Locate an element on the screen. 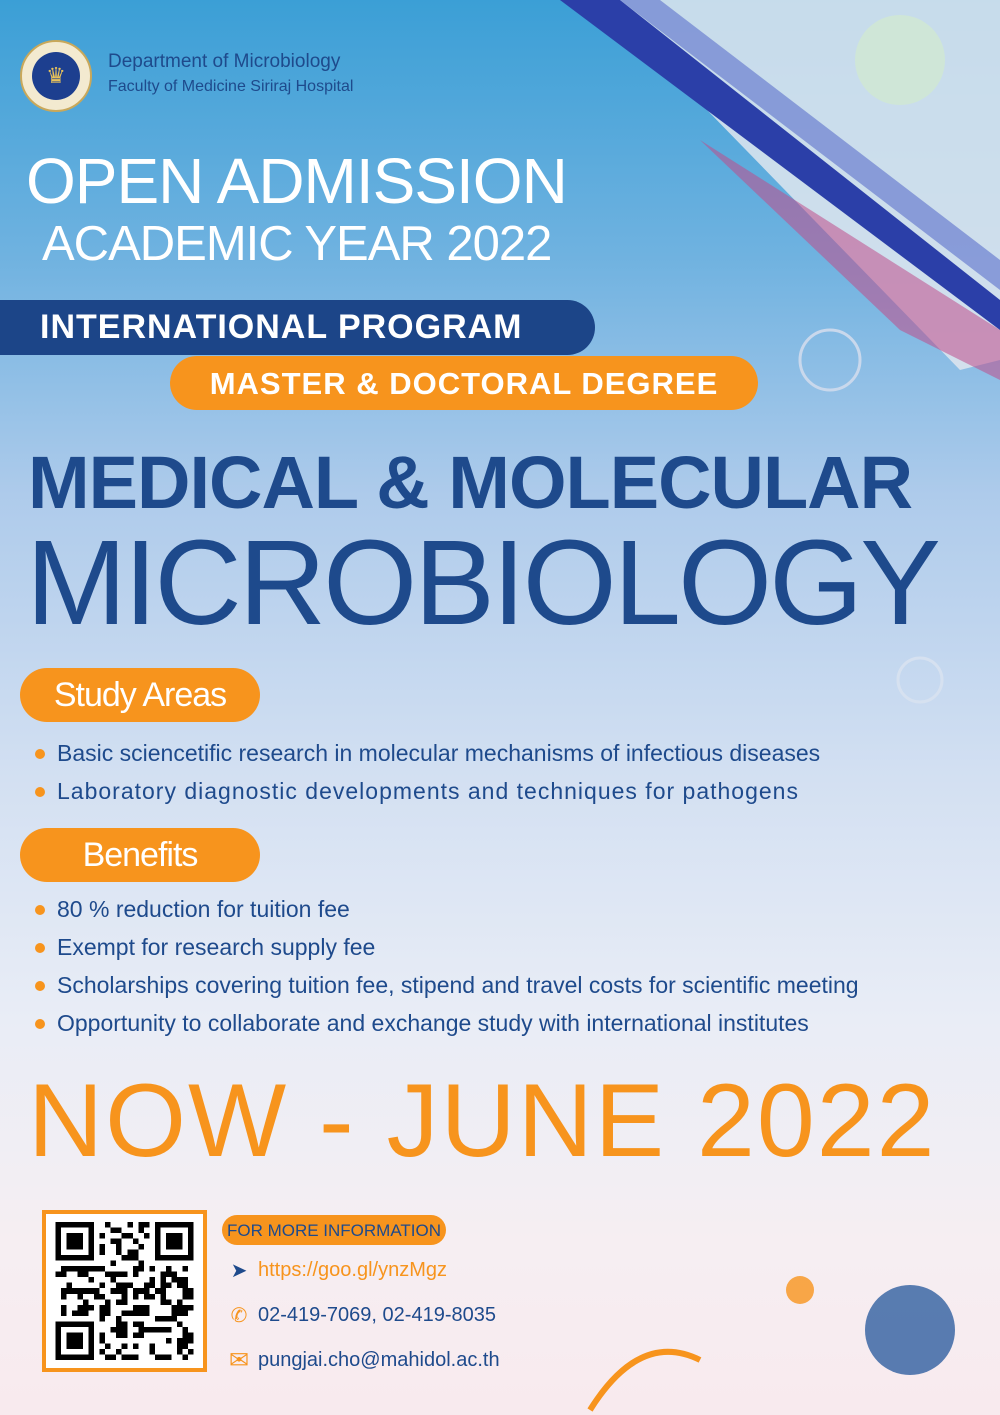 The width and height of the screenshot is (1000, 1415). headline-academic-year: ACADEMIC YEAR 2022 is located at coordinates (297, 244).